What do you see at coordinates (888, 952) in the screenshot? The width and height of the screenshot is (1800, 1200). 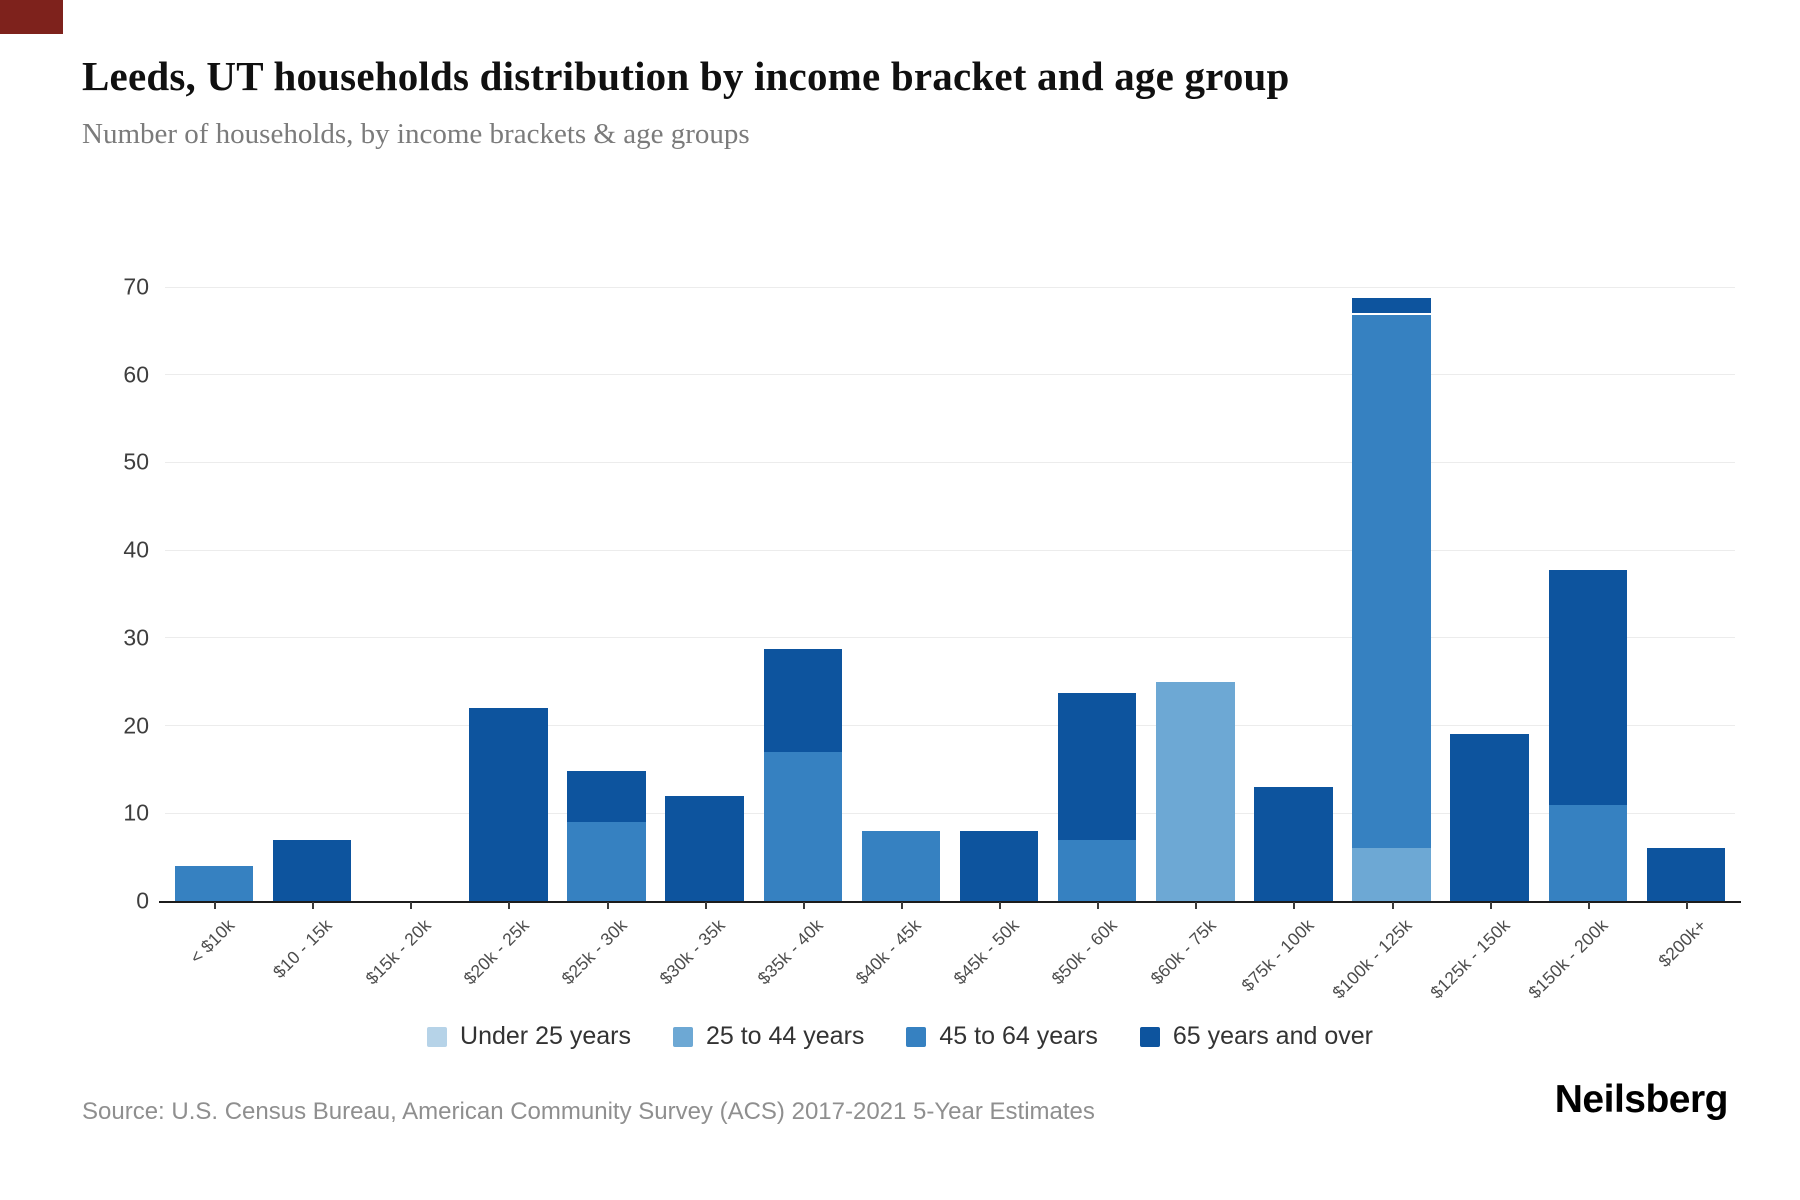 I see `x-axis-label: $40k - 45k` at bounding box center [888, 952].